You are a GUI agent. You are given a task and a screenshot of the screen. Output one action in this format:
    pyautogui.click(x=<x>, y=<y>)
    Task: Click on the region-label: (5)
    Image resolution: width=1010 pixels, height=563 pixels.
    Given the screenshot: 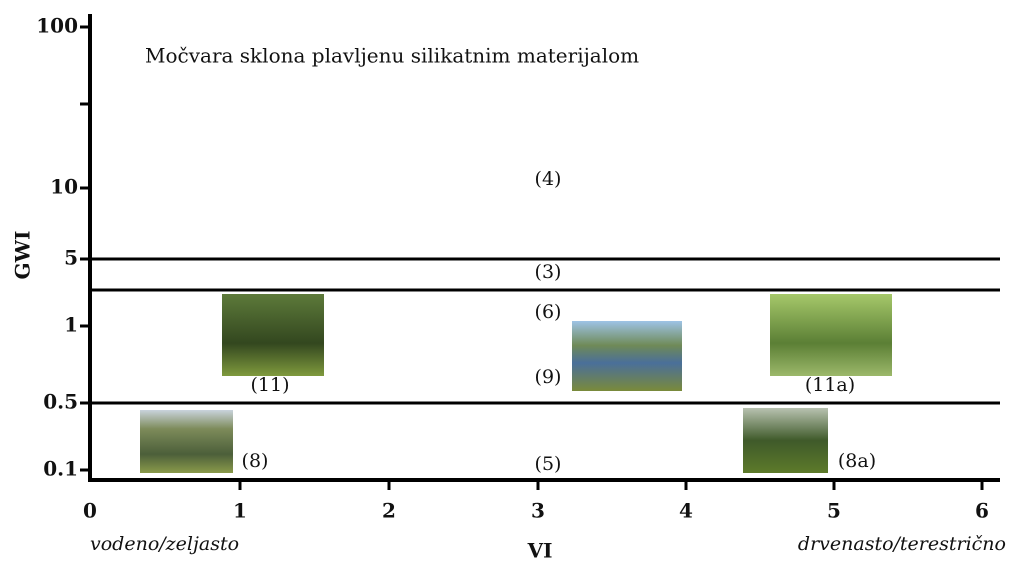 What is the action you would take?
    pyautogui.click(x=548, y=464)
    